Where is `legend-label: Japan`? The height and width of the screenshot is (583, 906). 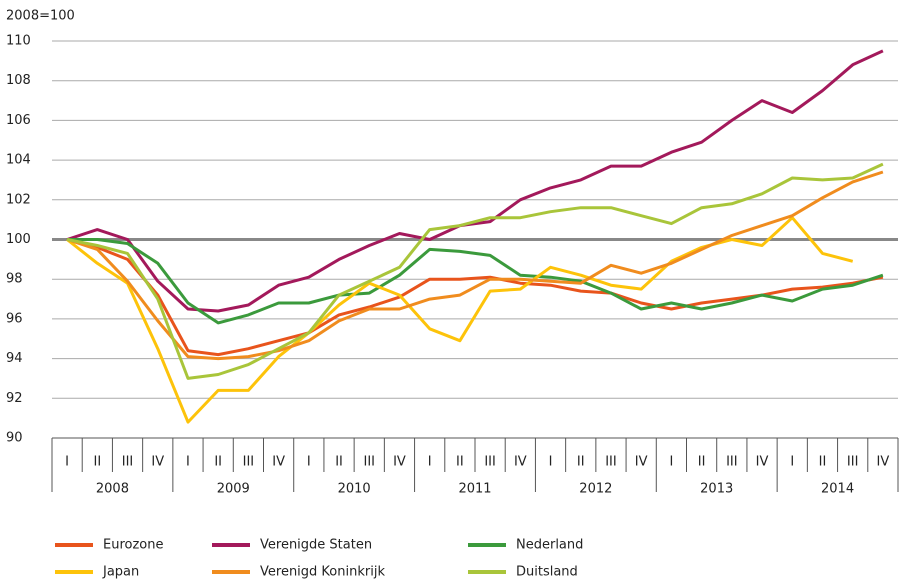 legend-label: Japan is located at coordinates (120, 572).